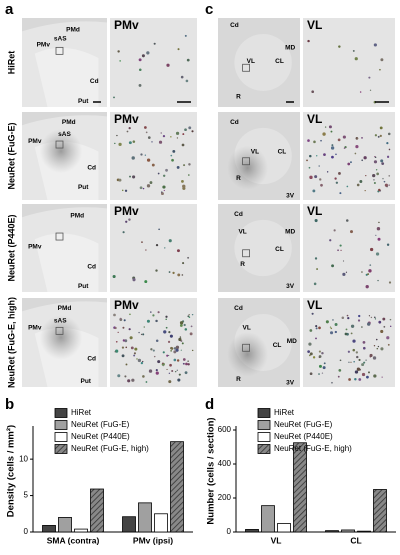 The width and height of the screenshot is (400, 555). What do you see at coordinates (60, 320) in the screenshot?
I see `region-label: sAS` at bounding box center [60, 320].